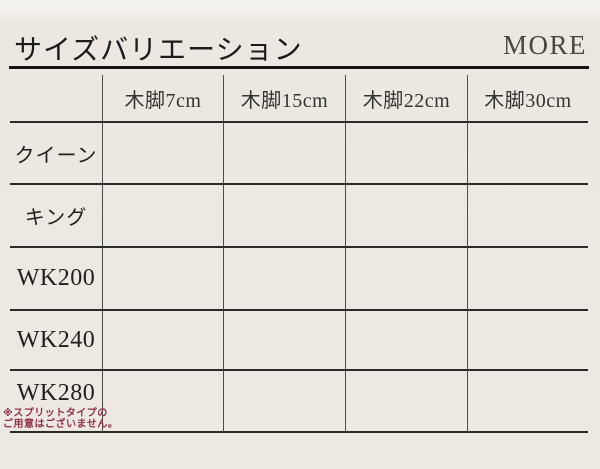 This screenshot has height=469, width=600. Describe the element at coordinates (162, 402) in the screenshot. I see `cell-wk280-7cm` at that location.